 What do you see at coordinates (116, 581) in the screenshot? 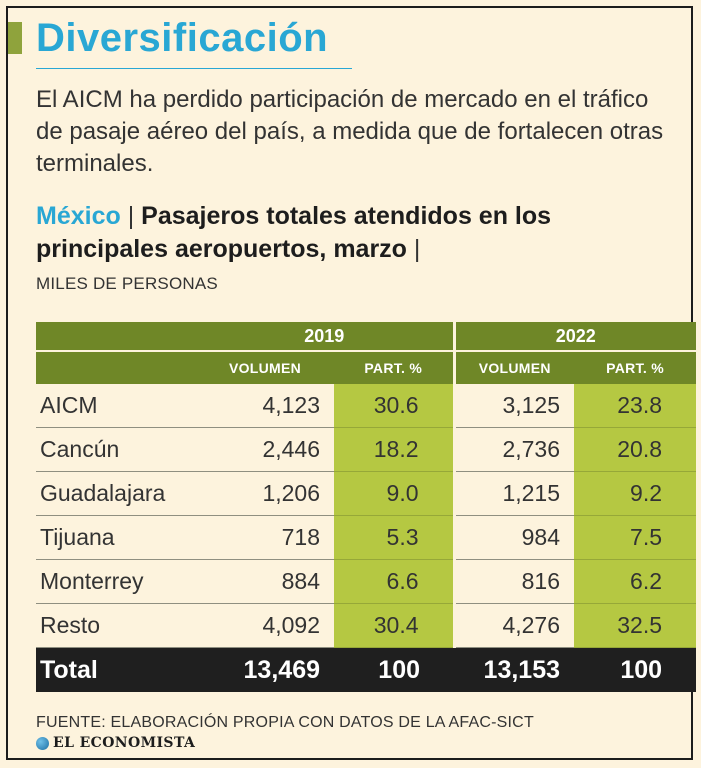
I see `airport-name: Monterrey` at bounding box center [116, 581].